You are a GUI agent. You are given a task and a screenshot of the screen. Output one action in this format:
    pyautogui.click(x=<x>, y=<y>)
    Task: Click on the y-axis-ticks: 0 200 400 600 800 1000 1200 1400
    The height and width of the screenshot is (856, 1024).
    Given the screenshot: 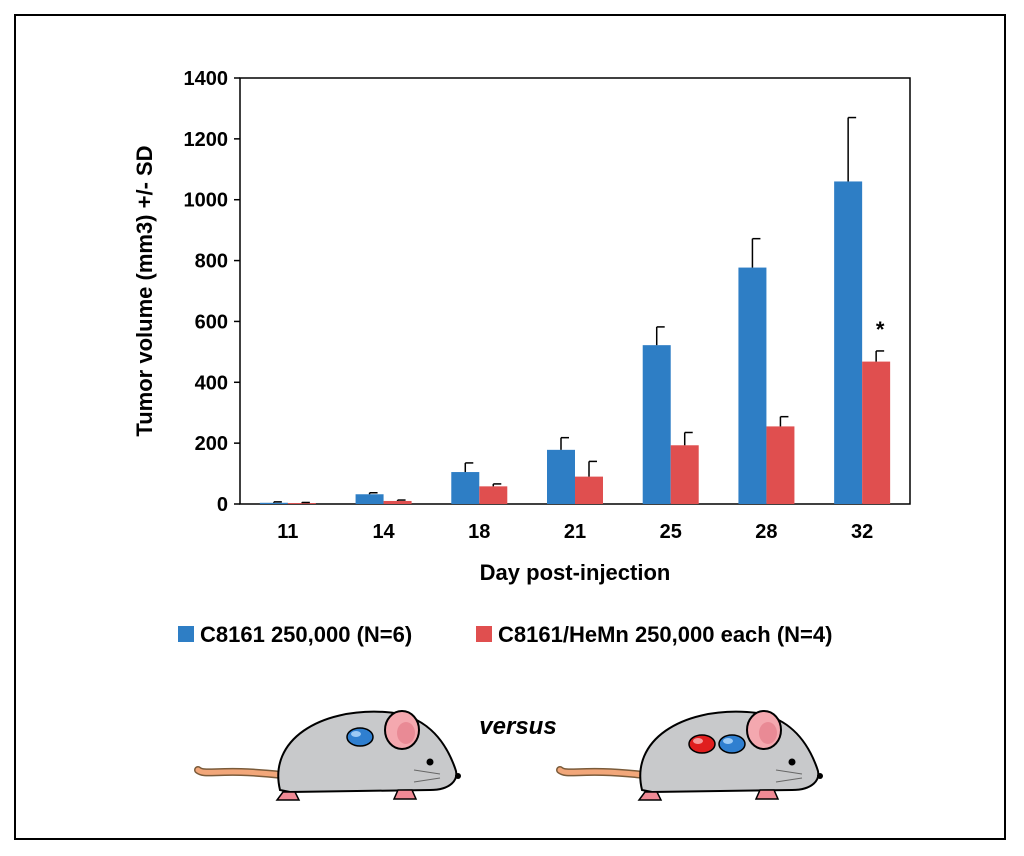 What is the action you would take?
    pyautogui.click(x=212, y=292)
    